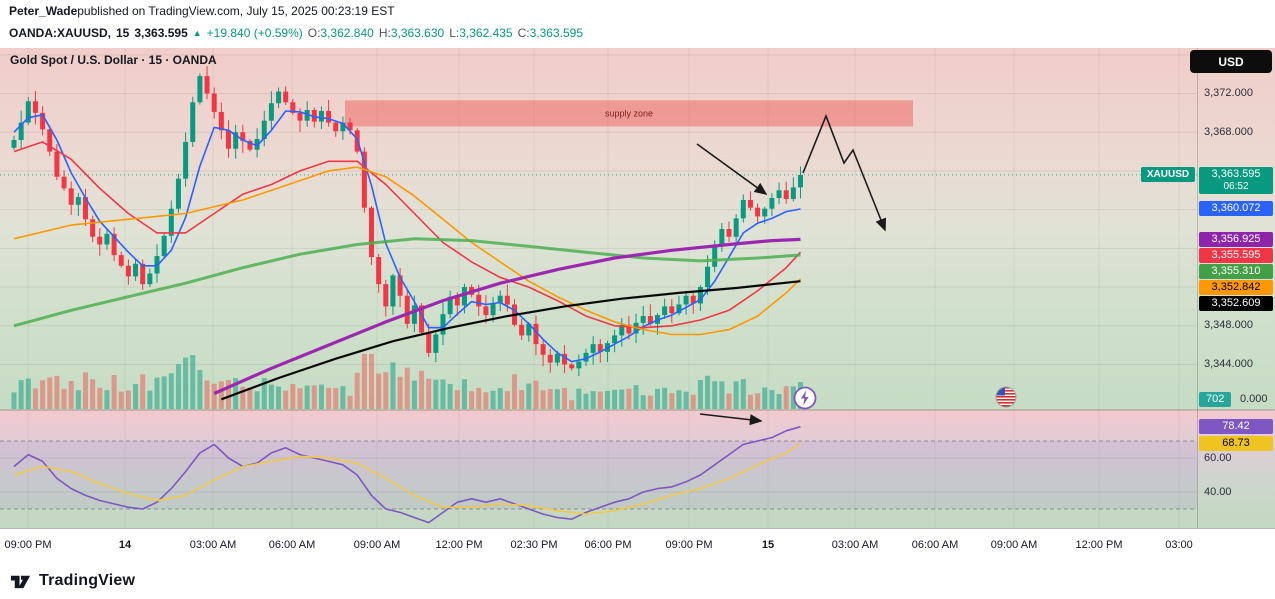  Describe the element at coordinates (454, 33) in the screenshot. I see `low-label: L:` at that location.